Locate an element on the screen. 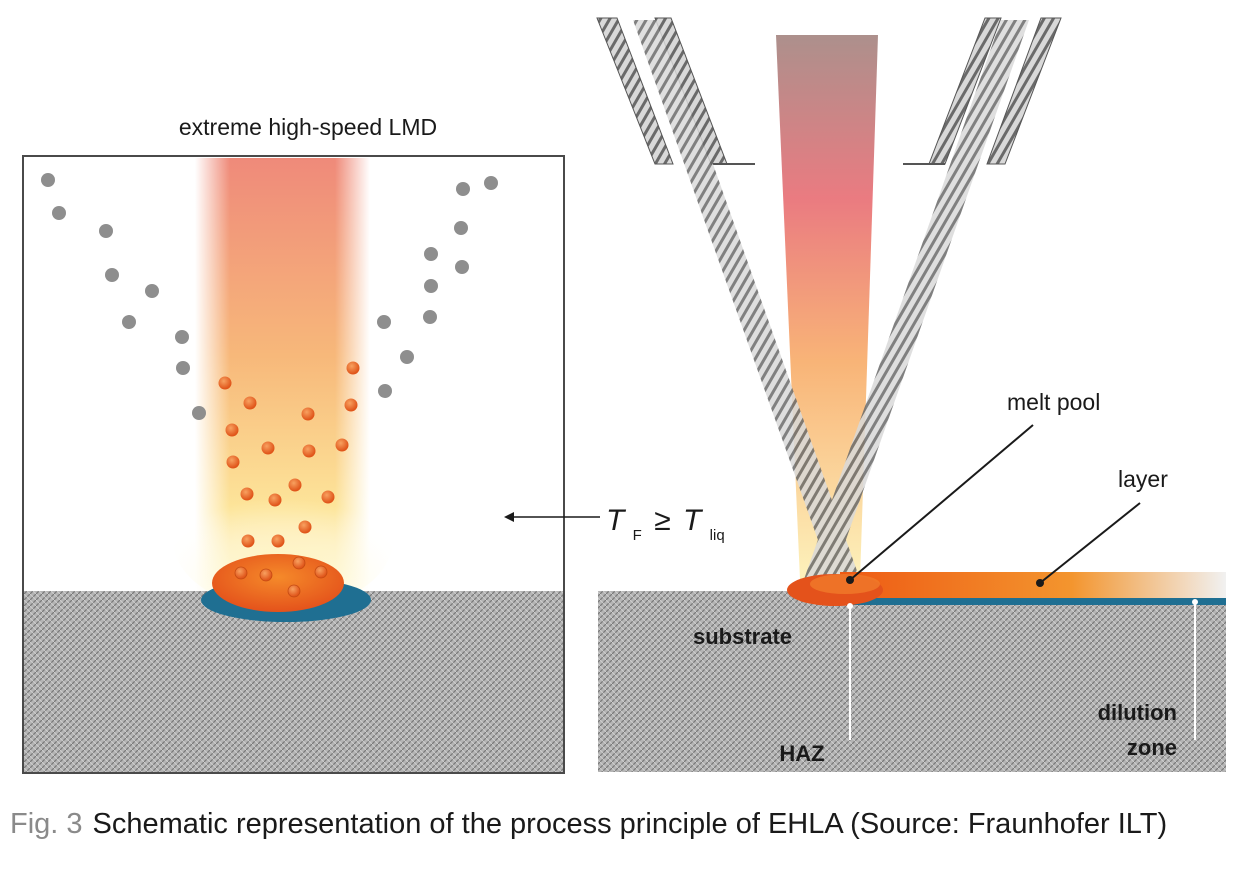 The image size is (1236, 873). dilution-label-line2: zone is located at coordinates (1152, 747).